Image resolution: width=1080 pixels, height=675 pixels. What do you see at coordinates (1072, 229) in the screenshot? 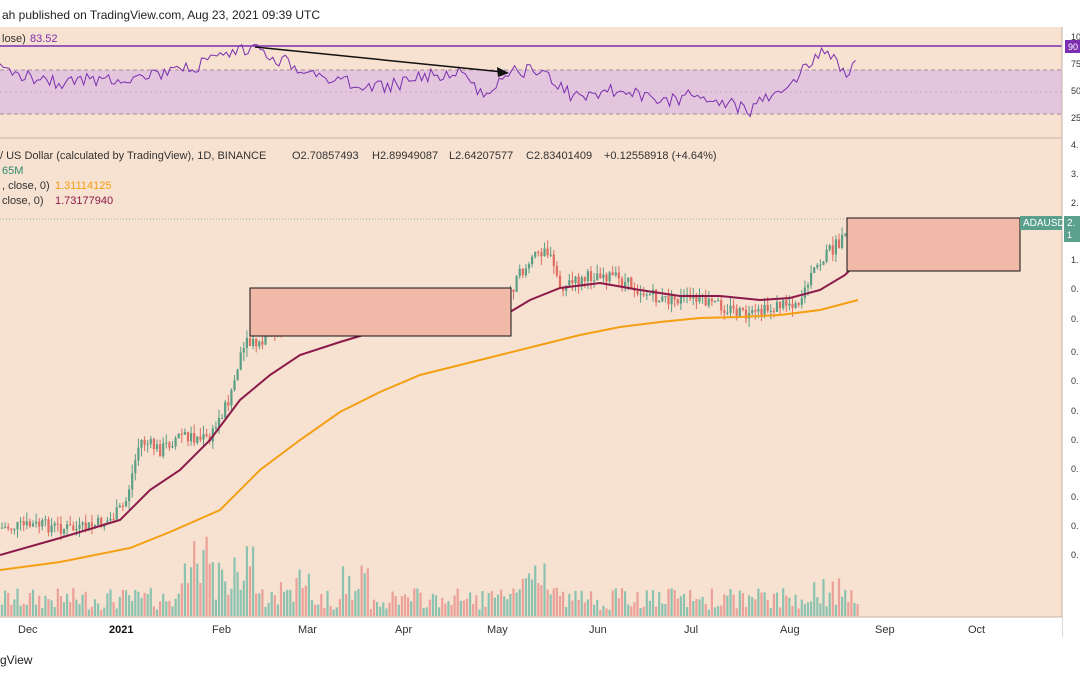
I see `price-badge` at bounding box center [1072, 229].